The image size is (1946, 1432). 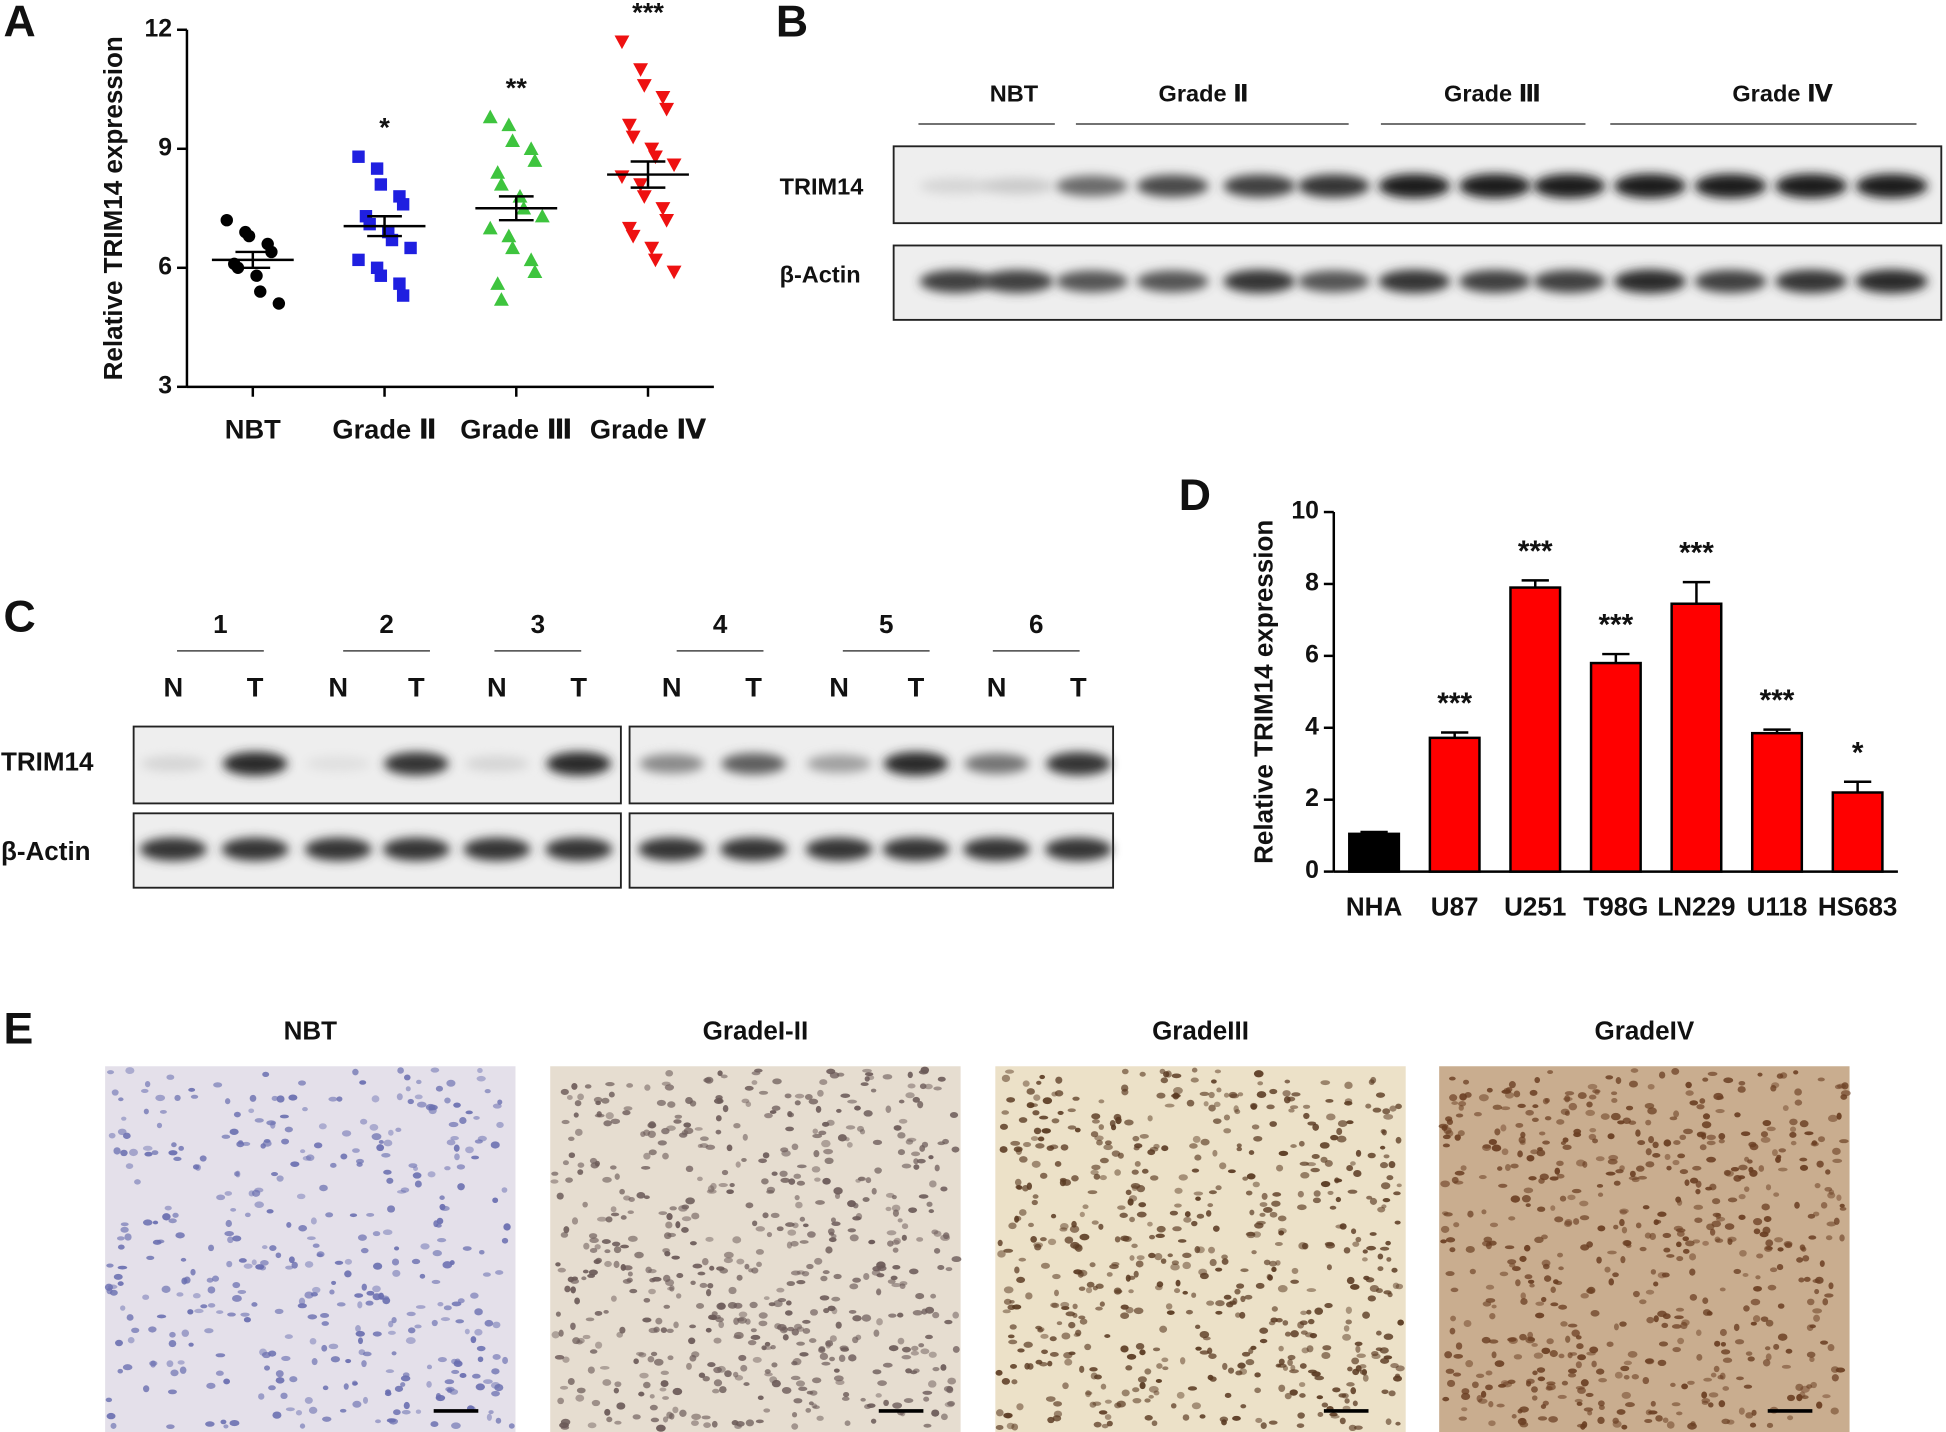 What do you see at coordinates (165, 385) in the screenshot?
I see `y-tick-label: 3` at bounding box center [165, 385].